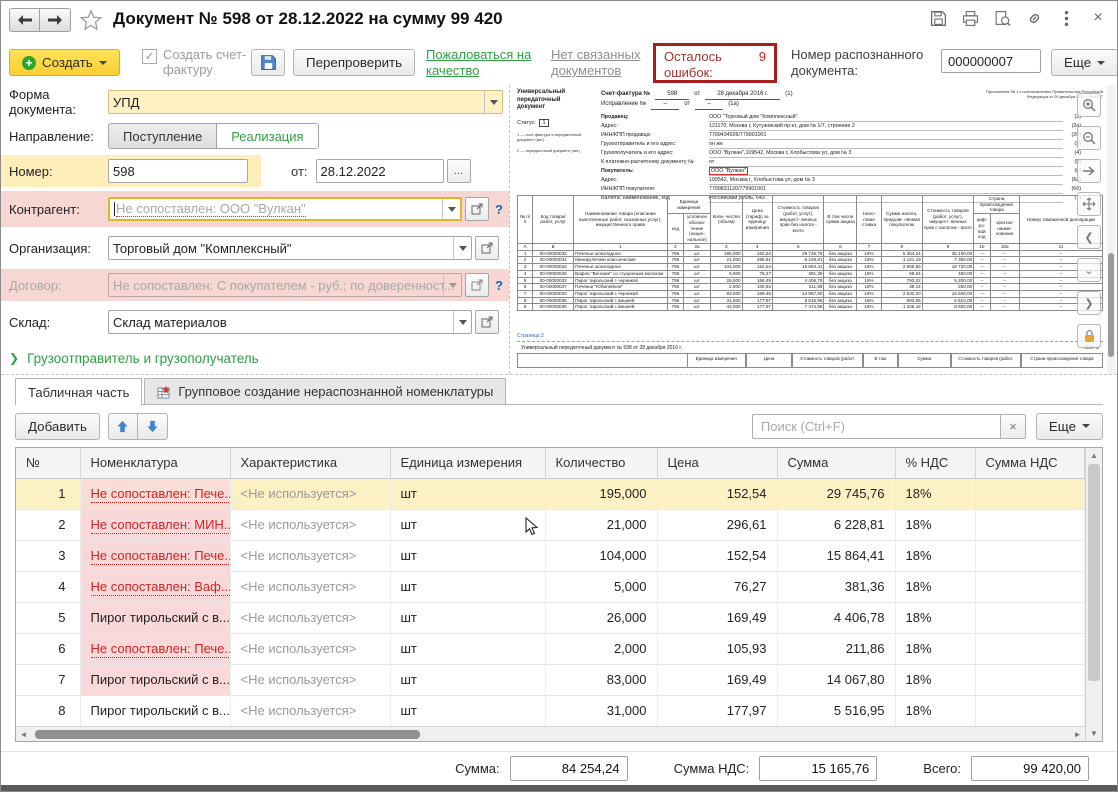 Image resolution: width=1118 pixels, height=792 pixels. I want to click on counterparty-field: Не сопоставлен: ООО "Вулкан", so click(285, 209).